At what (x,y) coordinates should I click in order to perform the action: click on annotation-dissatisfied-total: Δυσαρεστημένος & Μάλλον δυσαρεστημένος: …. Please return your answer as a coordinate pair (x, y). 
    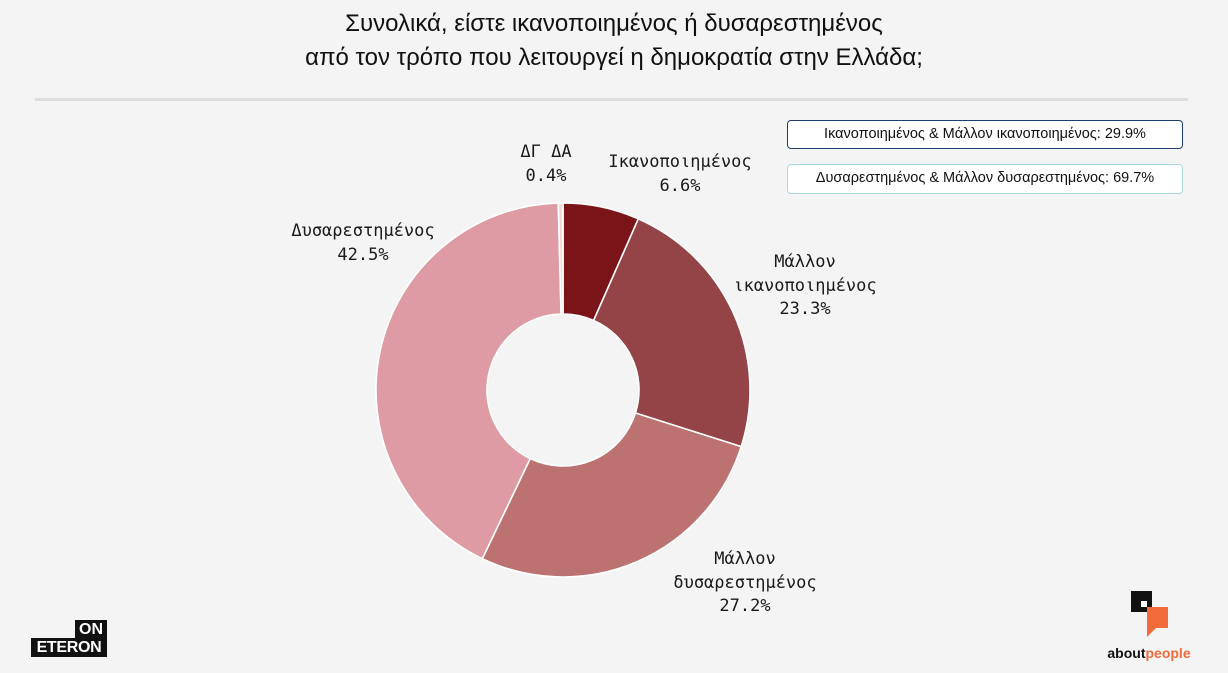
    Looking at the image, I should click on (985, 179).